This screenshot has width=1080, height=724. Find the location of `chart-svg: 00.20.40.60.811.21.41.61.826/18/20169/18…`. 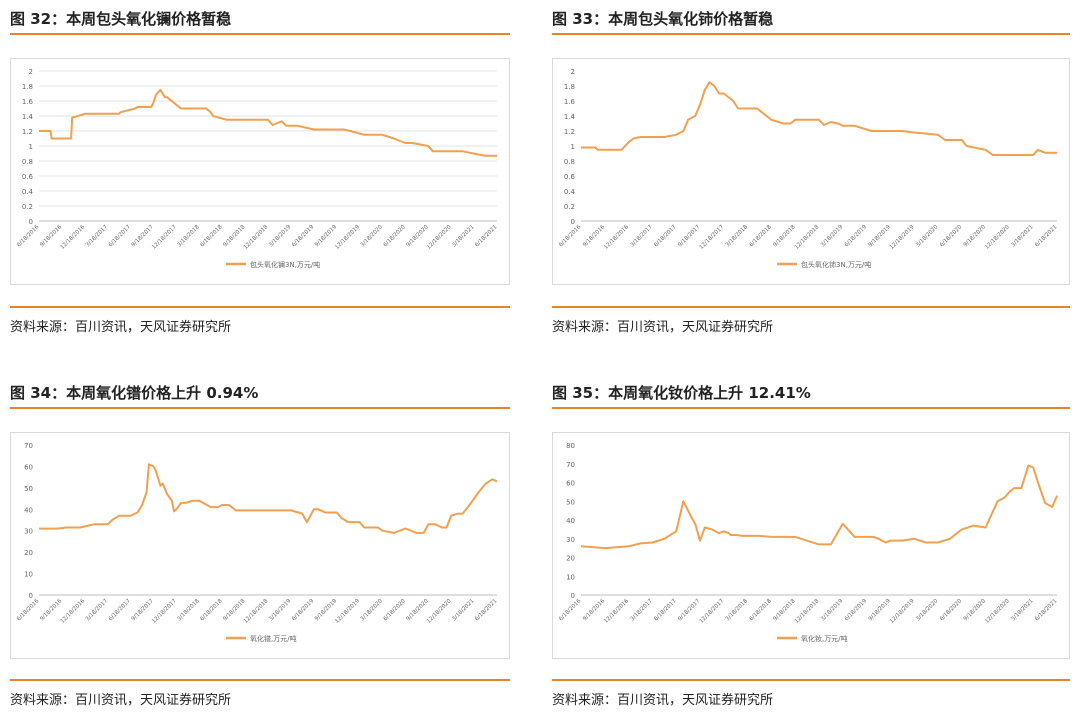

chart-svg: 00.20.40.60.811.21.41.61.826/18/20169/18… is located at coordinates (257, 168).